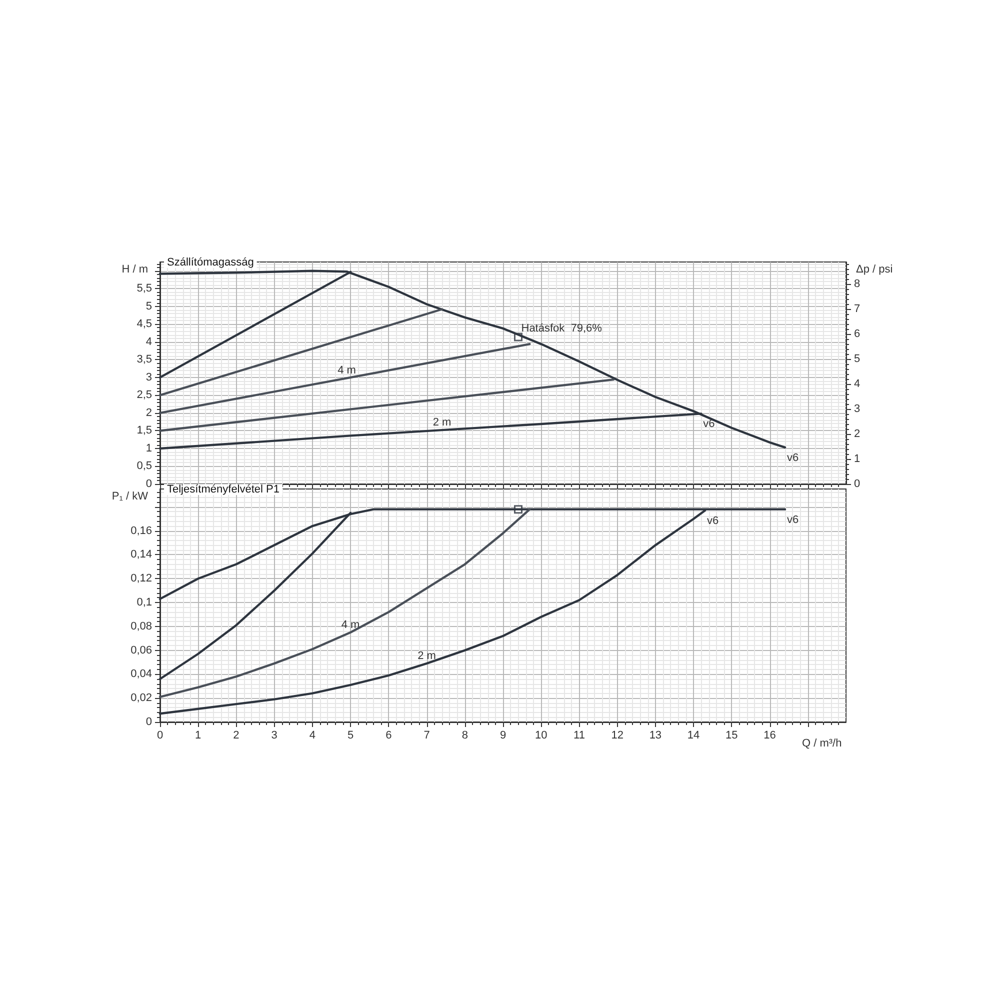 This screenshot has width=1000, height=1000. I want to click on x-tick-label: 0, so click(160, 736).